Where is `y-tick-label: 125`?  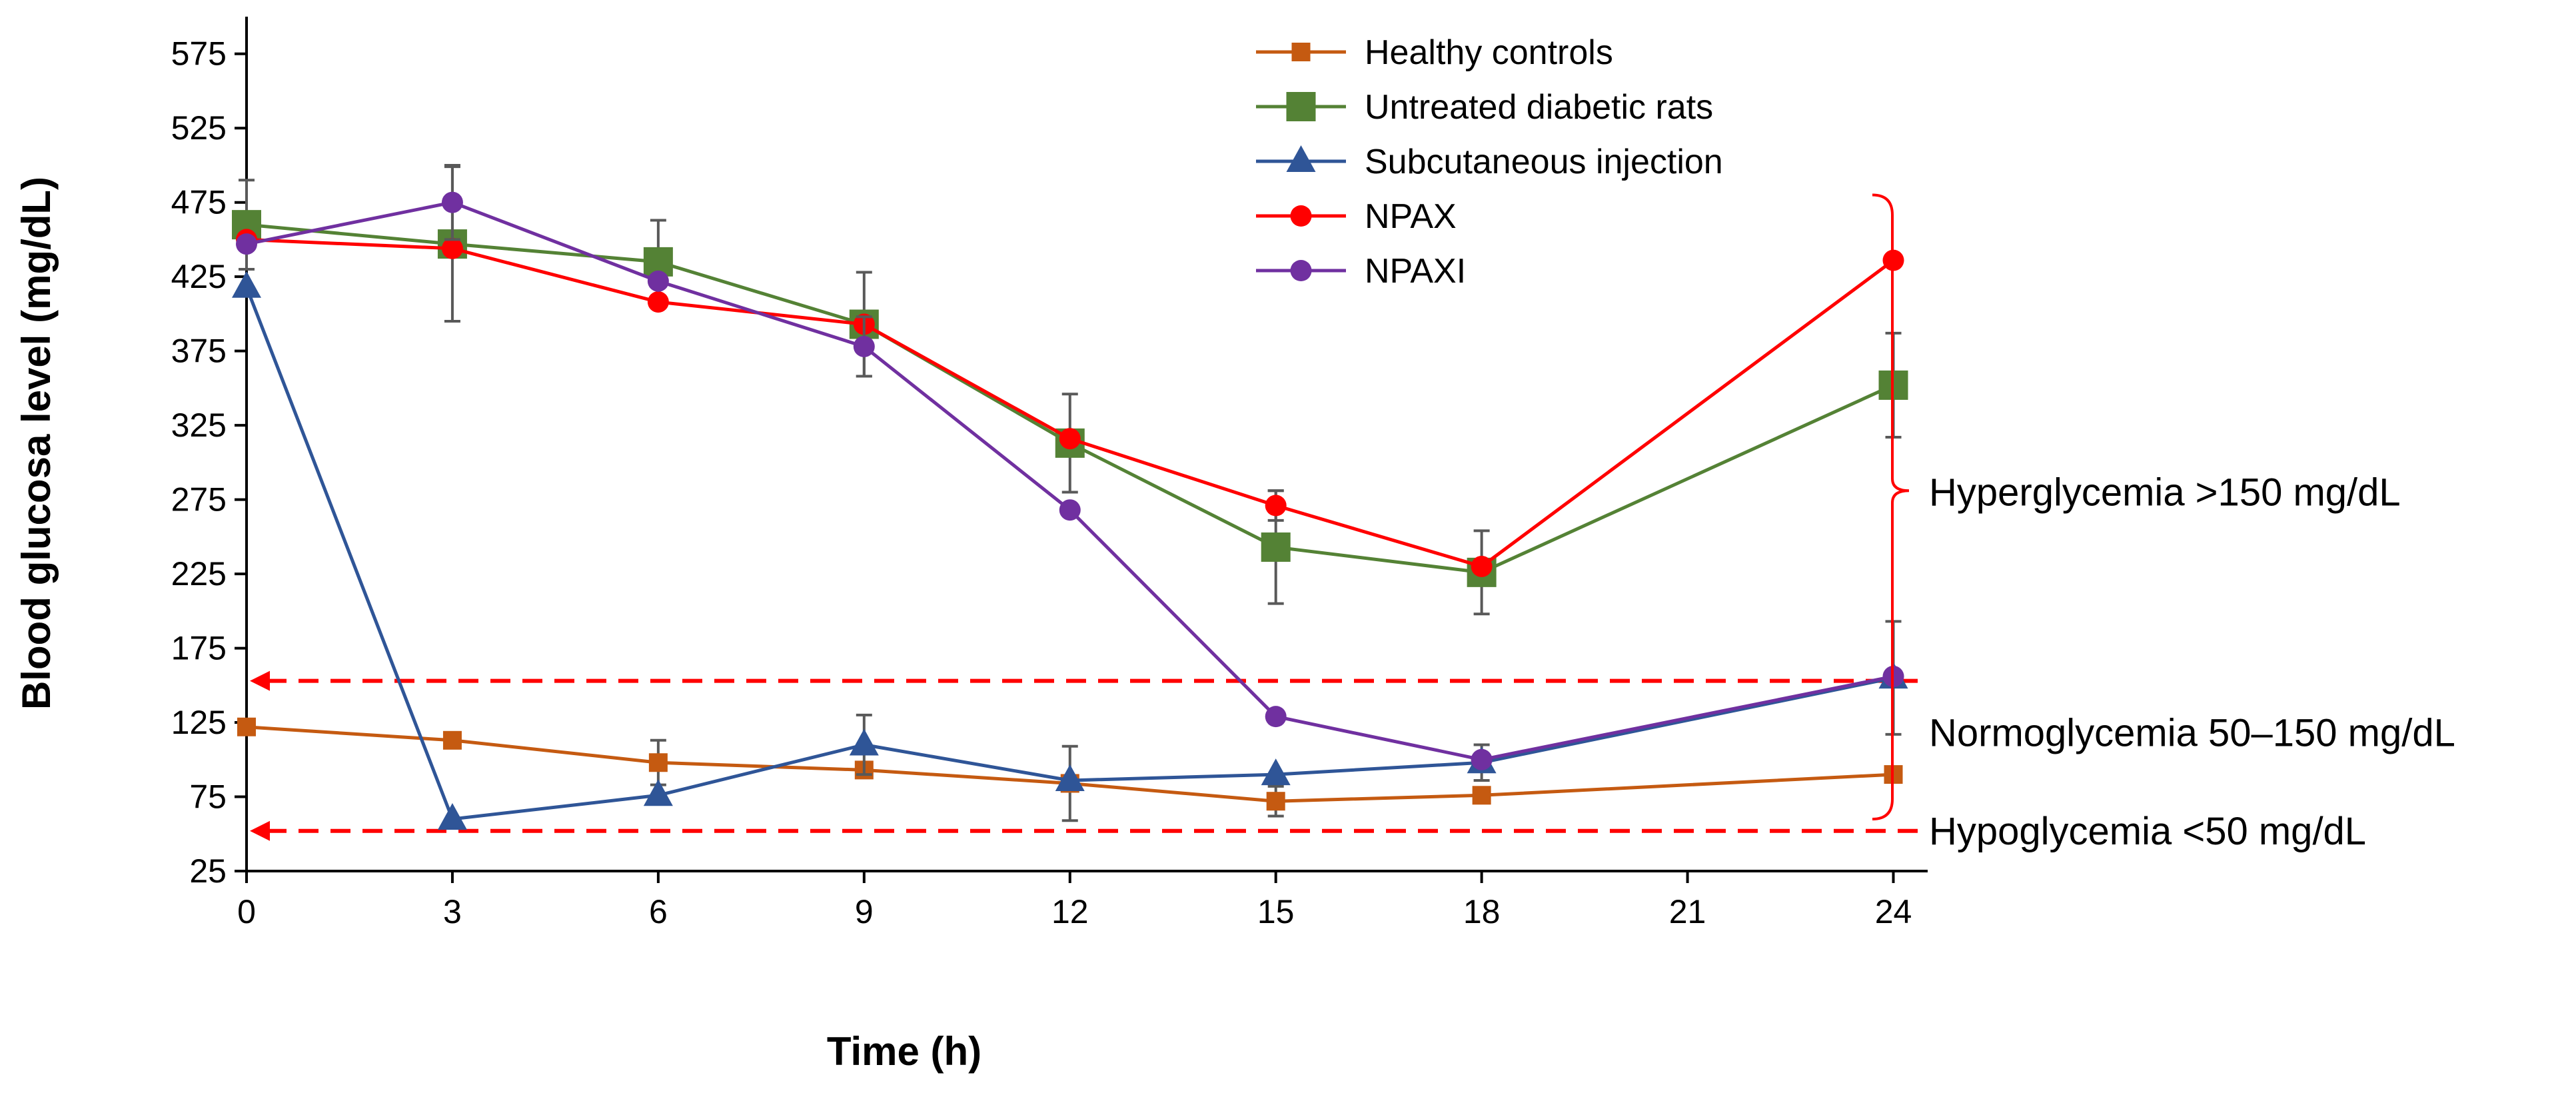
y-tick-label: 125 is located at coordinates (199, 723).